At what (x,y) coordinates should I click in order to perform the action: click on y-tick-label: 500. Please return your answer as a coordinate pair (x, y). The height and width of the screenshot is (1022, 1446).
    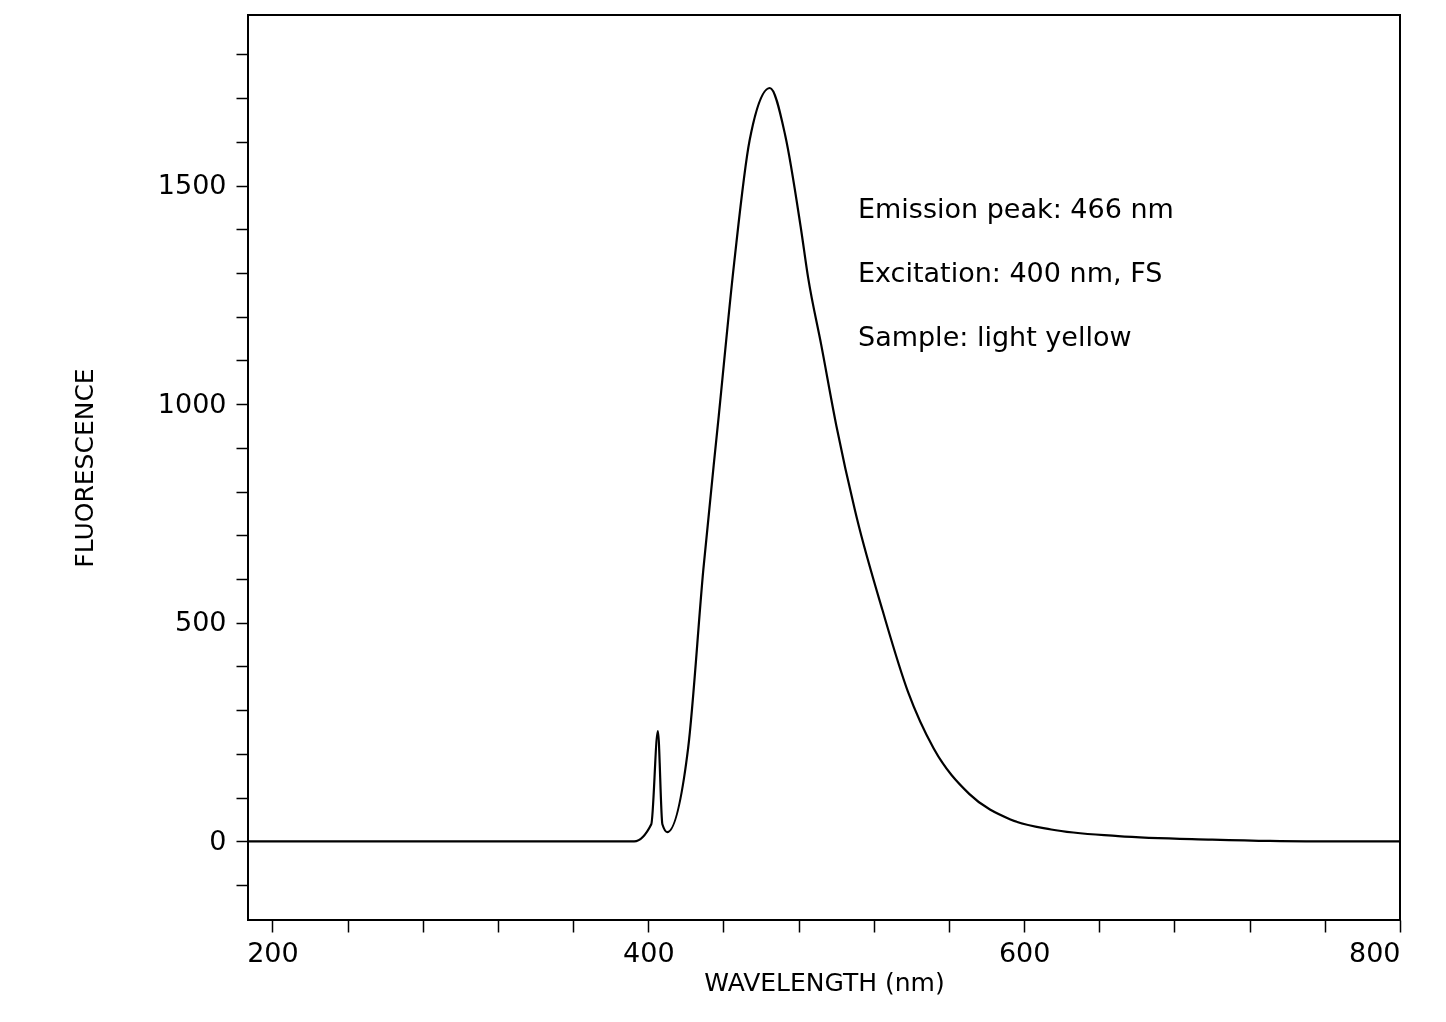
    Looking at the image, I should click on (200, 622).